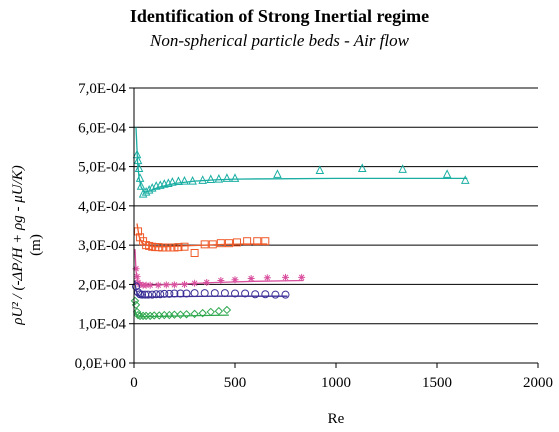 This screenshot has height=432, width=559. I want to click on y-tick-label: 6,0E-04, so click(102, 128).